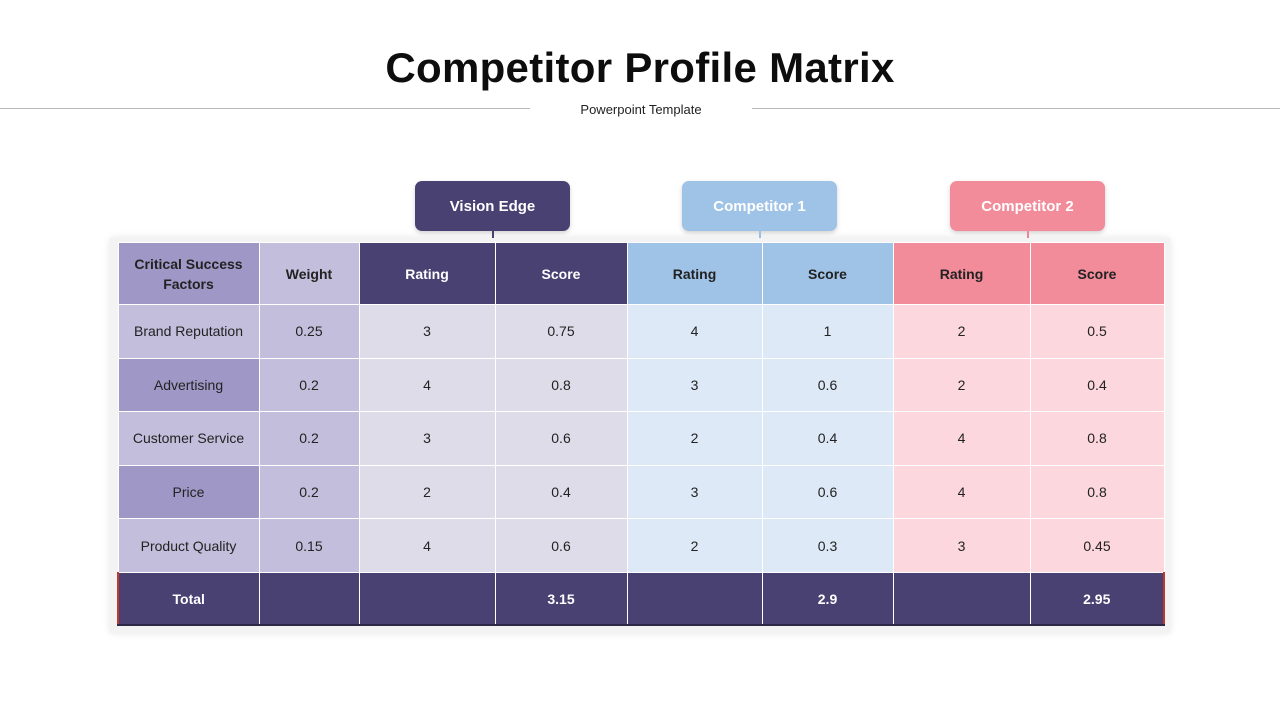 The width and height of the screenshot is (1280, 720). I want to click on column-header-factors: Critical Success Factors, so click(188, 273).